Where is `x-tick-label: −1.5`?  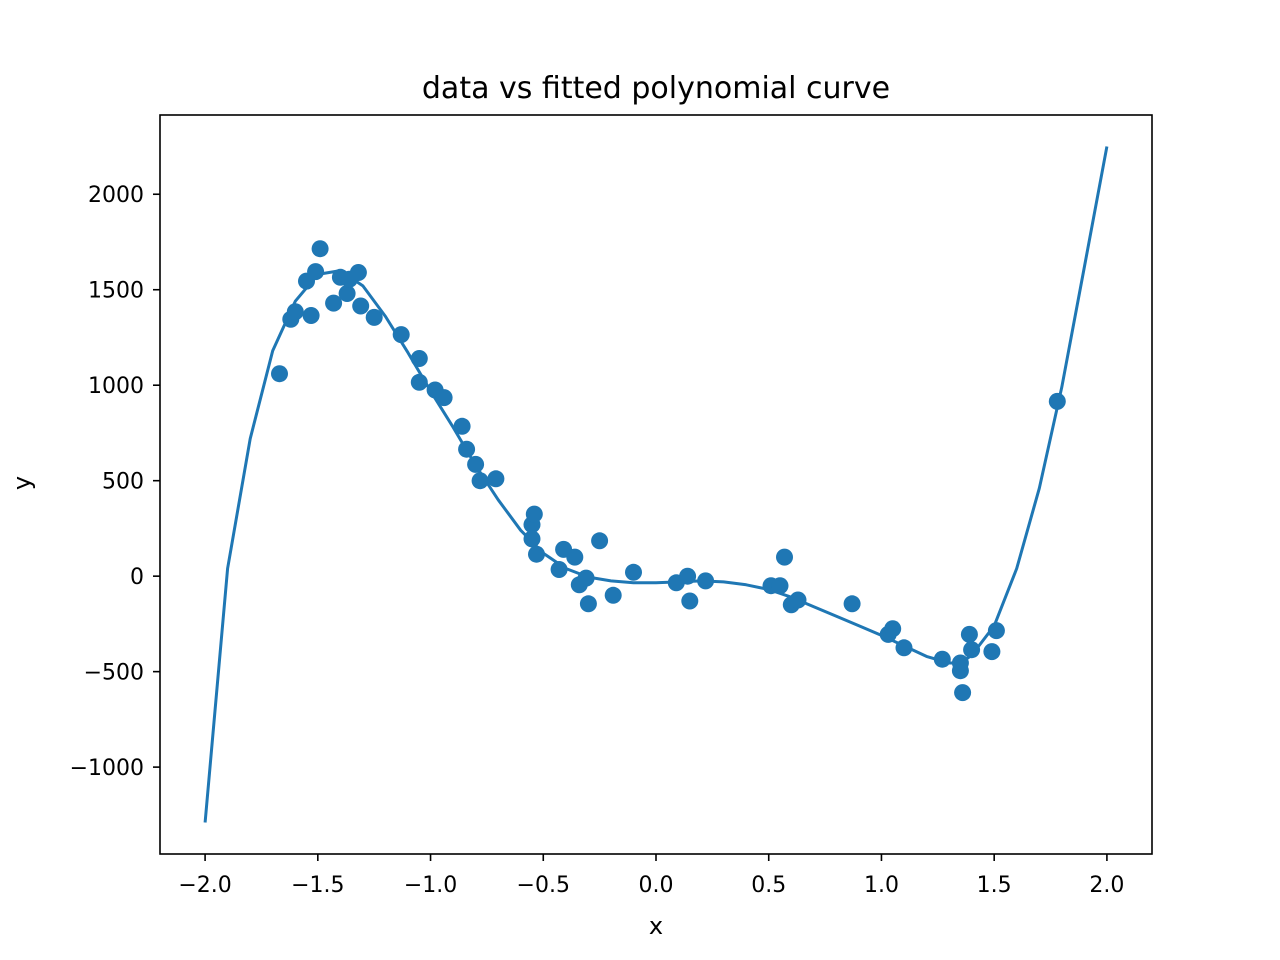
x-tick-label: −1.5 is located at coordinates (317, 885).